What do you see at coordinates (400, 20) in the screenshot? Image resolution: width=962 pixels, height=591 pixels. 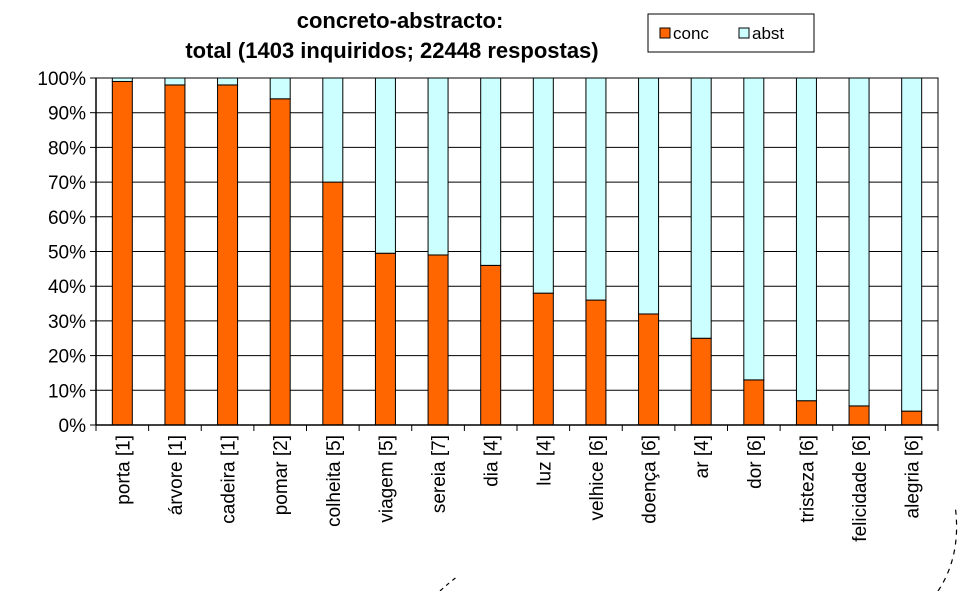 I see `chart-title-line-1: concreto-abstracto:` at bounding box center [400, 20].